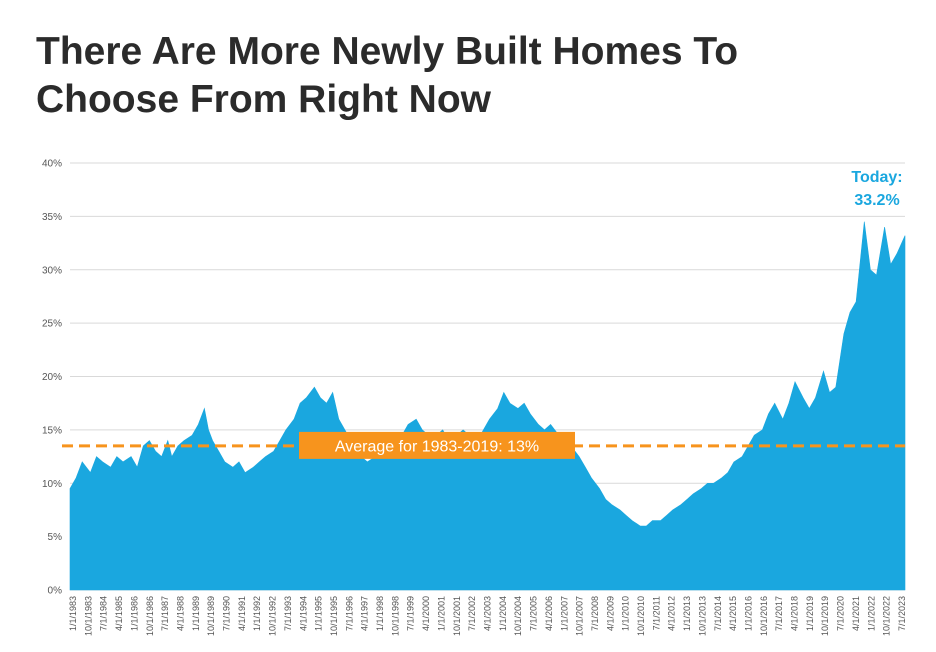 The height and width of the screenshot is (652, 936). Describe the element at coordinates (411, 613) in the screenshot. I see `x-tick-label: 7/1/1999` at that location.